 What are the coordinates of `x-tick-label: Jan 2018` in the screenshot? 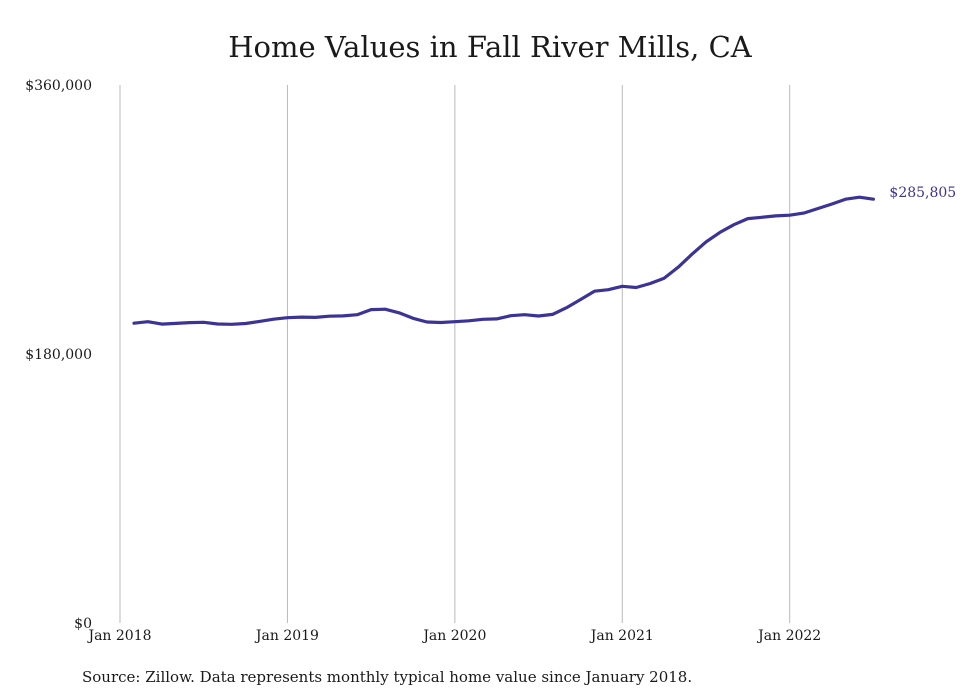 It's located at (118, 636).